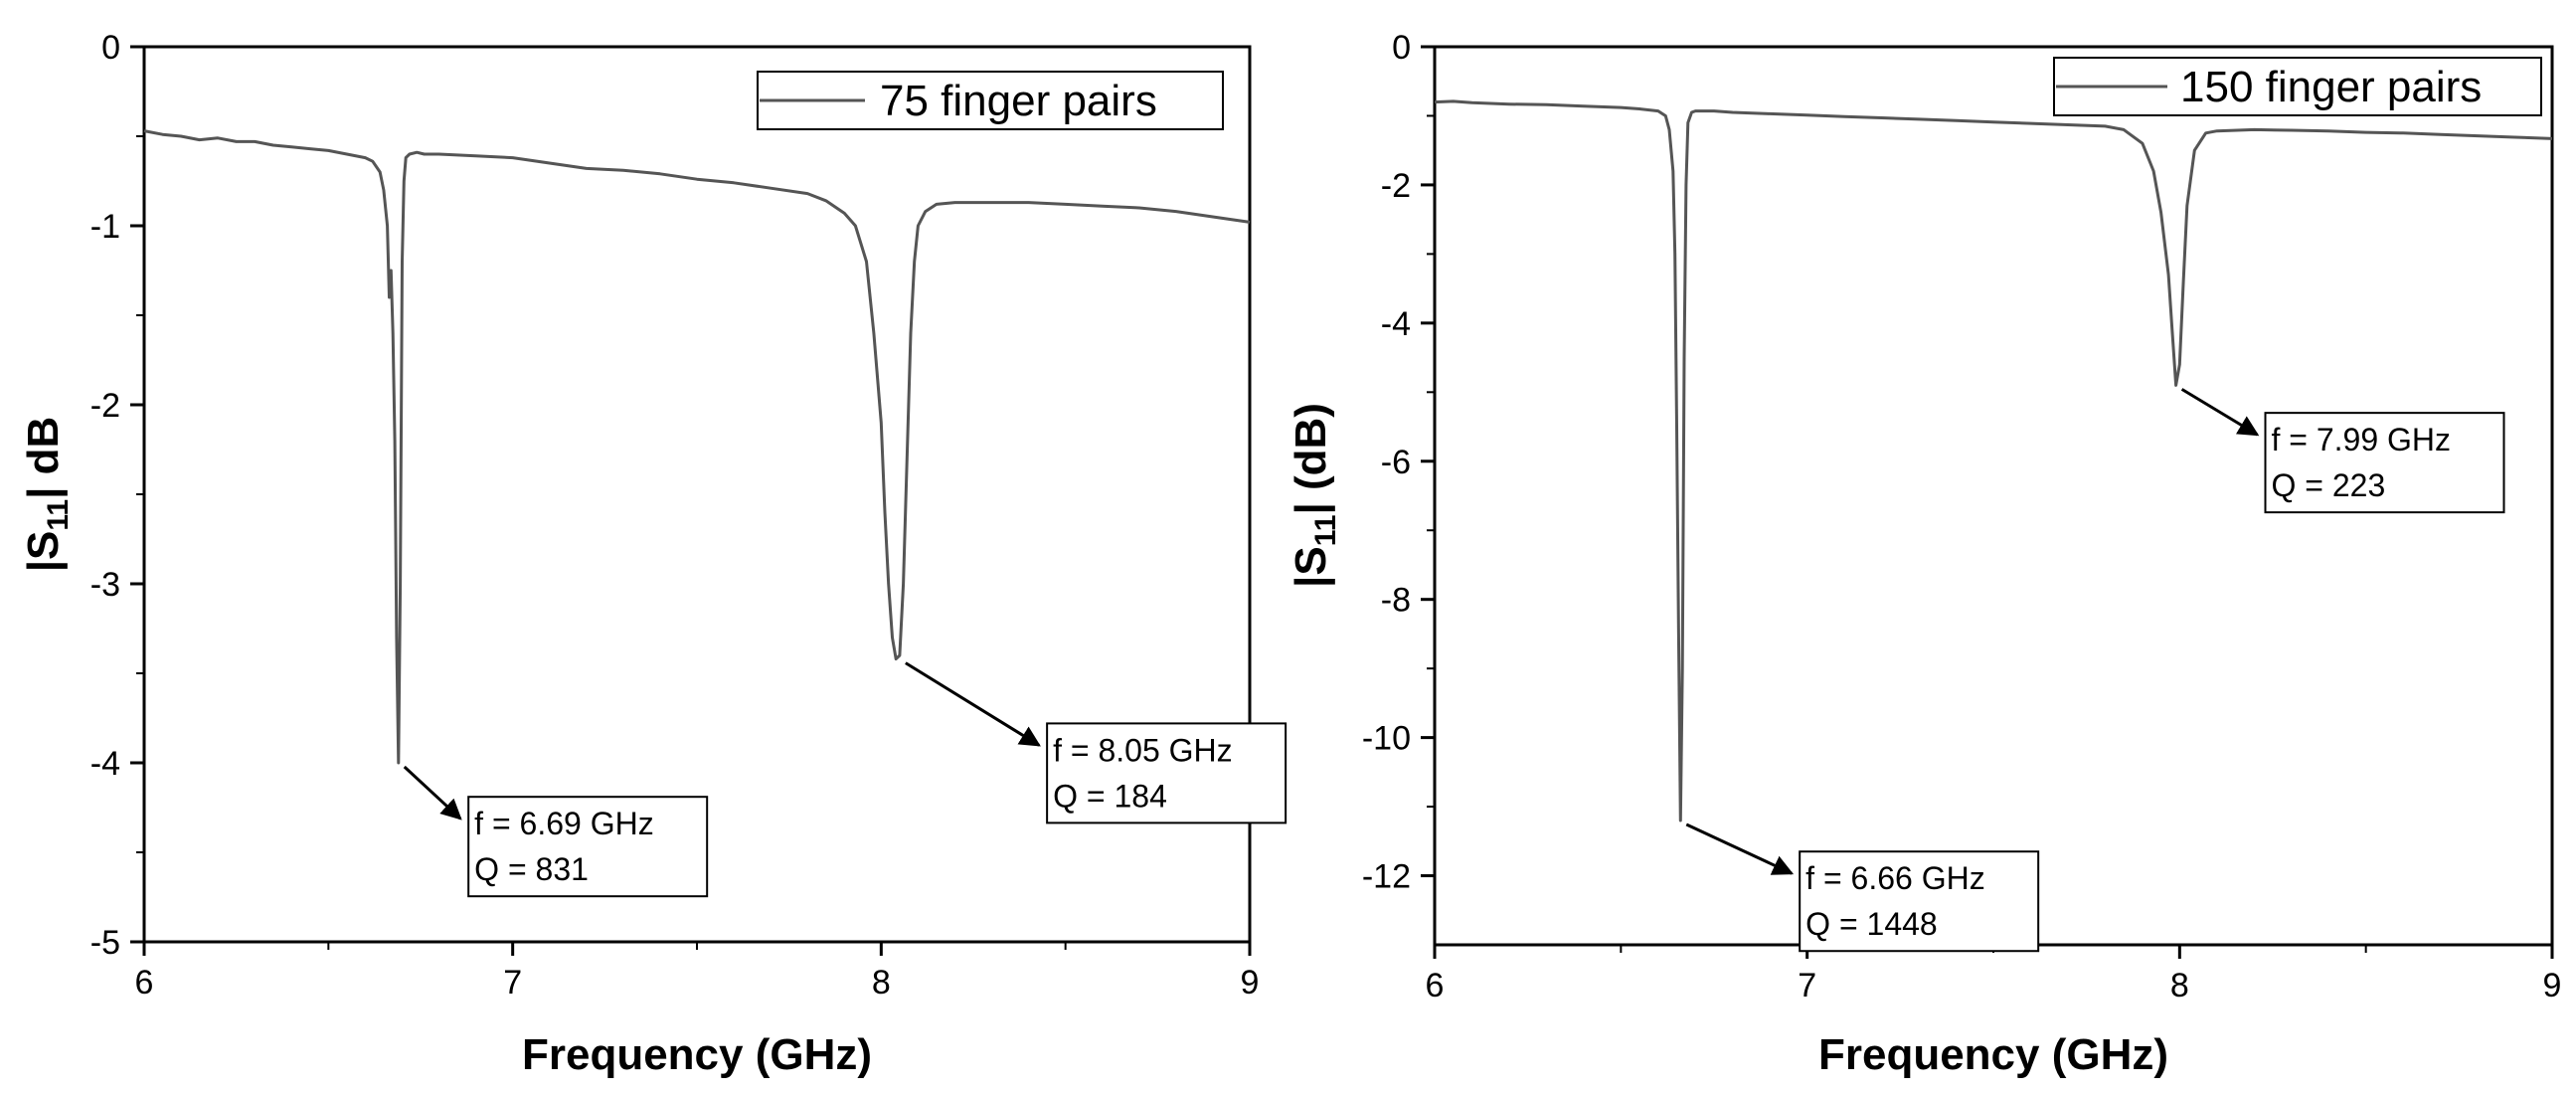 This screenshot has height=1094, width=2576. I want to click on legend: 150 finger pairs, so click(2297, 86).